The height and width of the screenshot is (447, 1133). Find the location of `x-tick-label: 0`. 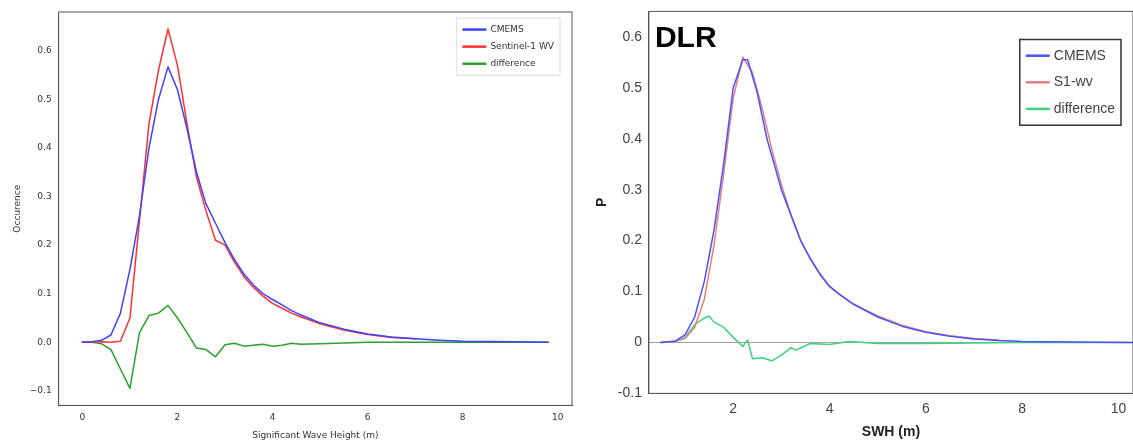

x-tick-label: 0 is located at coordinates (82, 417).